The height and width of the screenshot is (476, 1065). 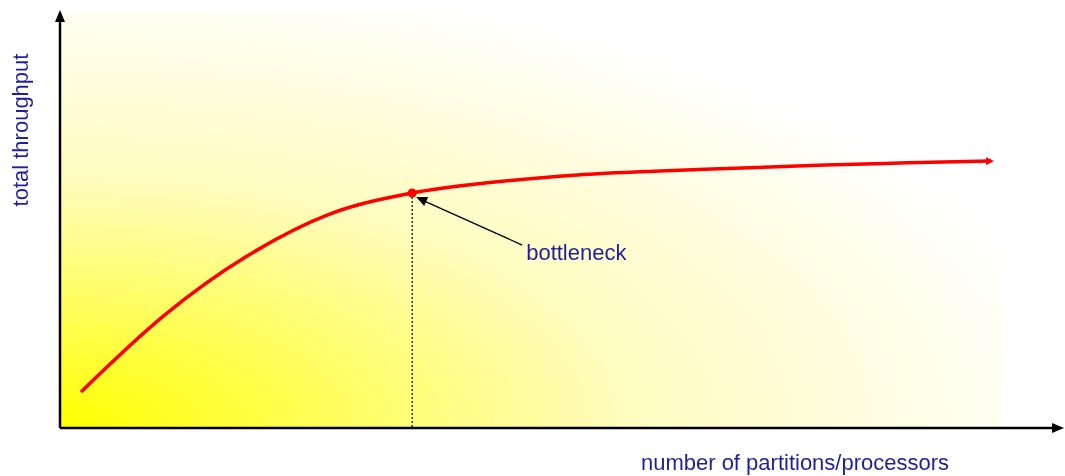 What do you see at coordinates (577, 253) in the screenshot?
I see `annotation: bottleneck` at bounding box center [577, 253].